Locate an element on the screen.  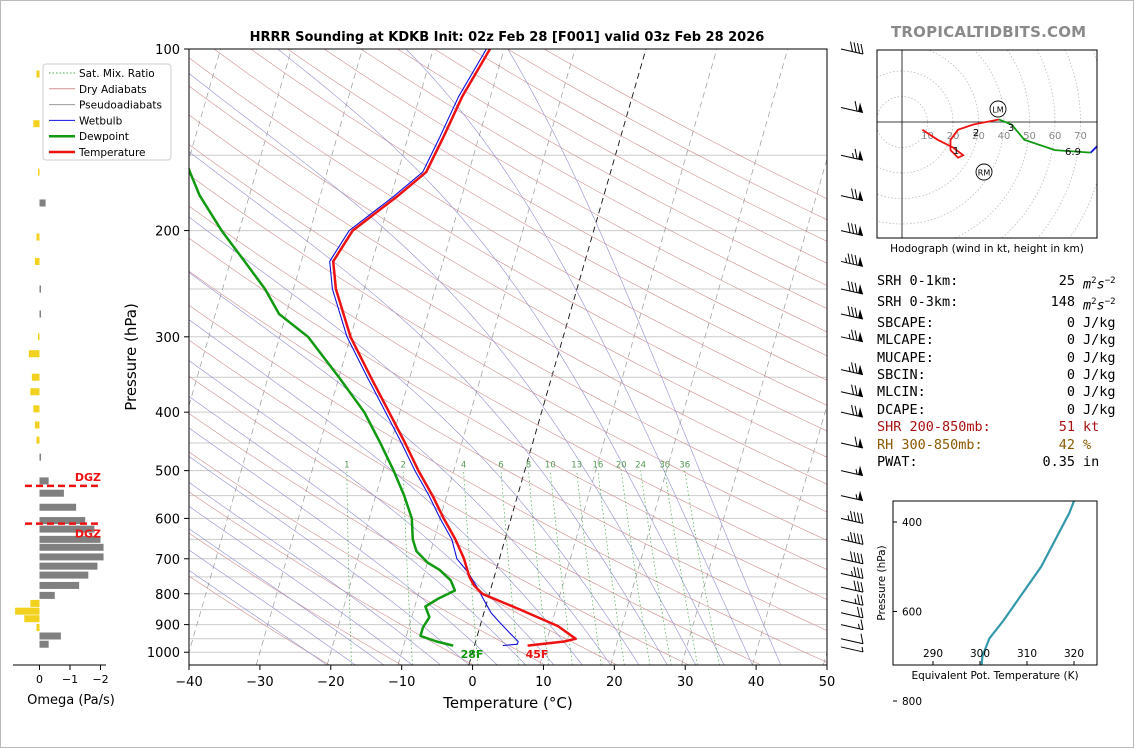
y-tick-label: 300 is located at coordinates (167, 338).